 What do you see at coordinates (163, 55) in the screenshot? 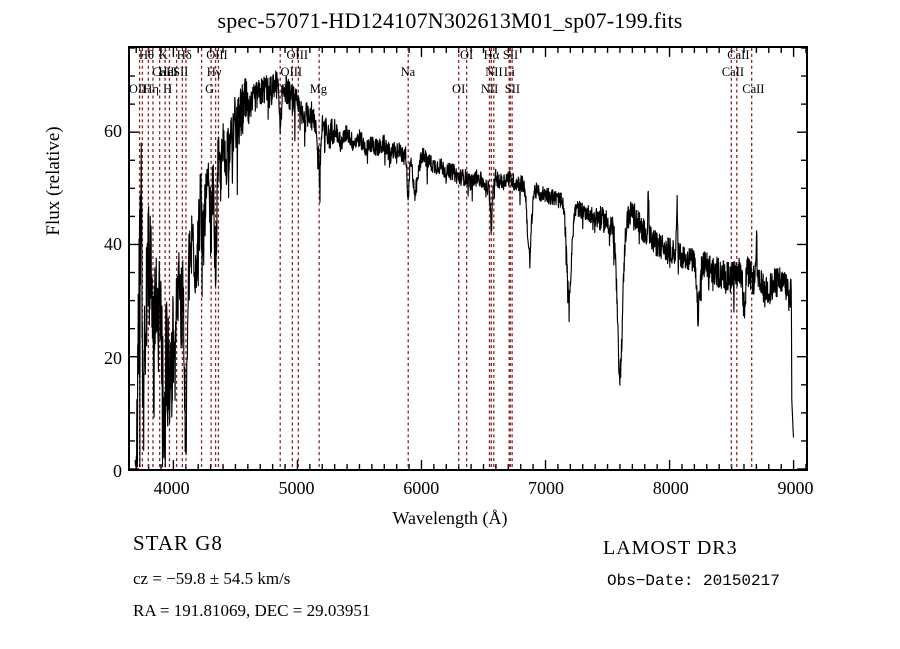
I see `line-label-K-3933: K` at bounding box center [163, 55].